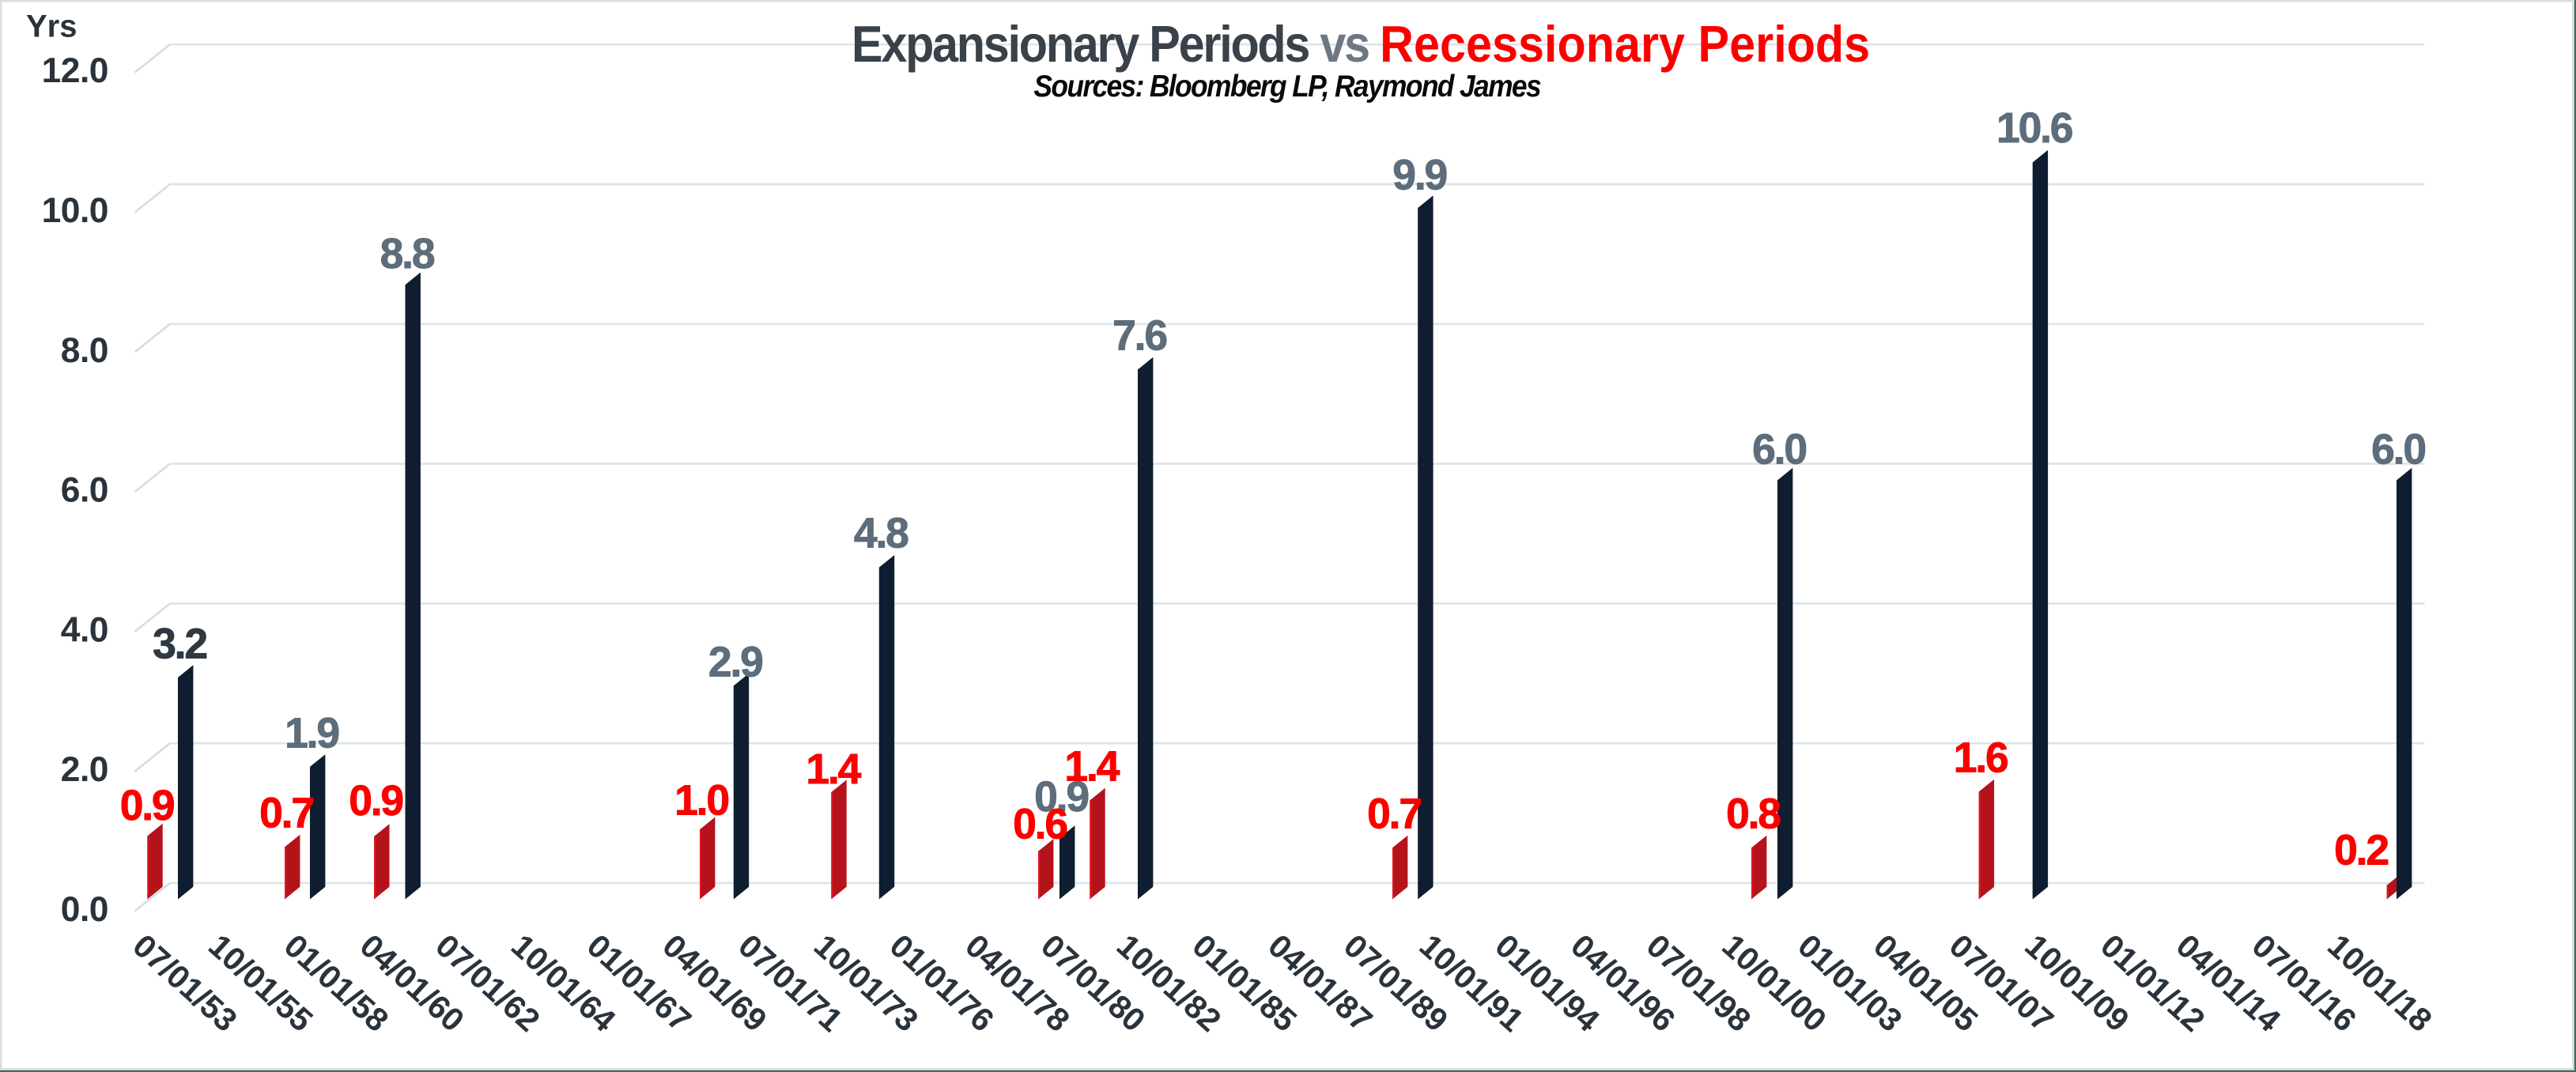  What do you see at coordinates (701, 802) in the screenshot?
I see `svg-text: 1.0` at bounding box center [701, 802].